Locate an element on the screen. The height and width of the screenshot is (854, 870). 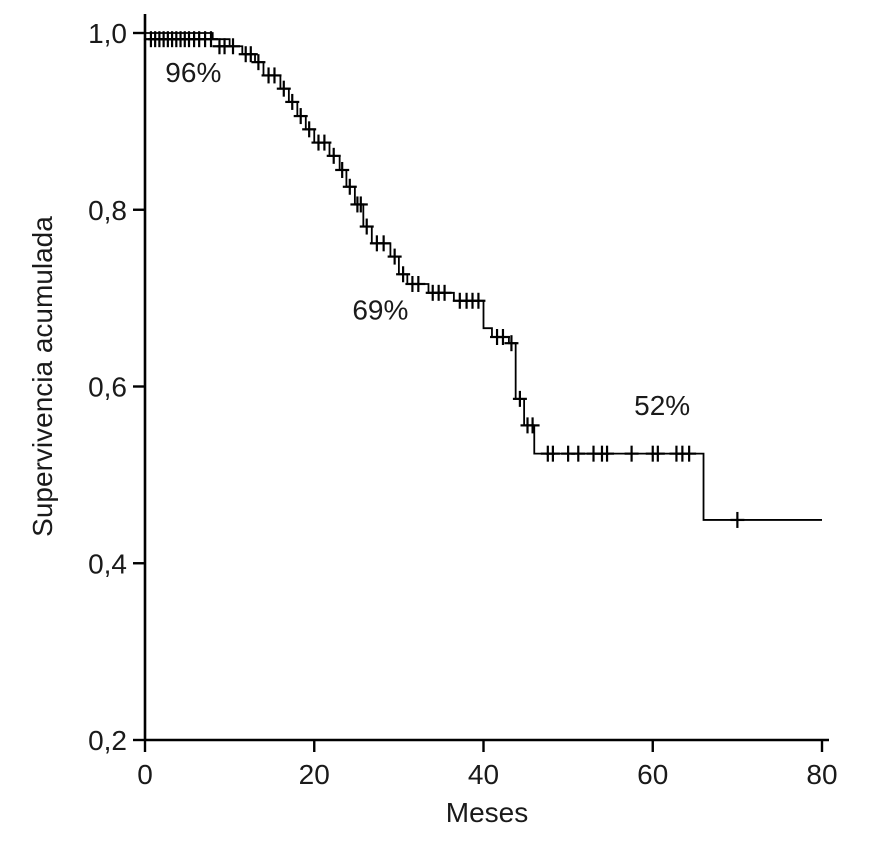
x-tick-label: 60 is located at coordinates (652, 774).